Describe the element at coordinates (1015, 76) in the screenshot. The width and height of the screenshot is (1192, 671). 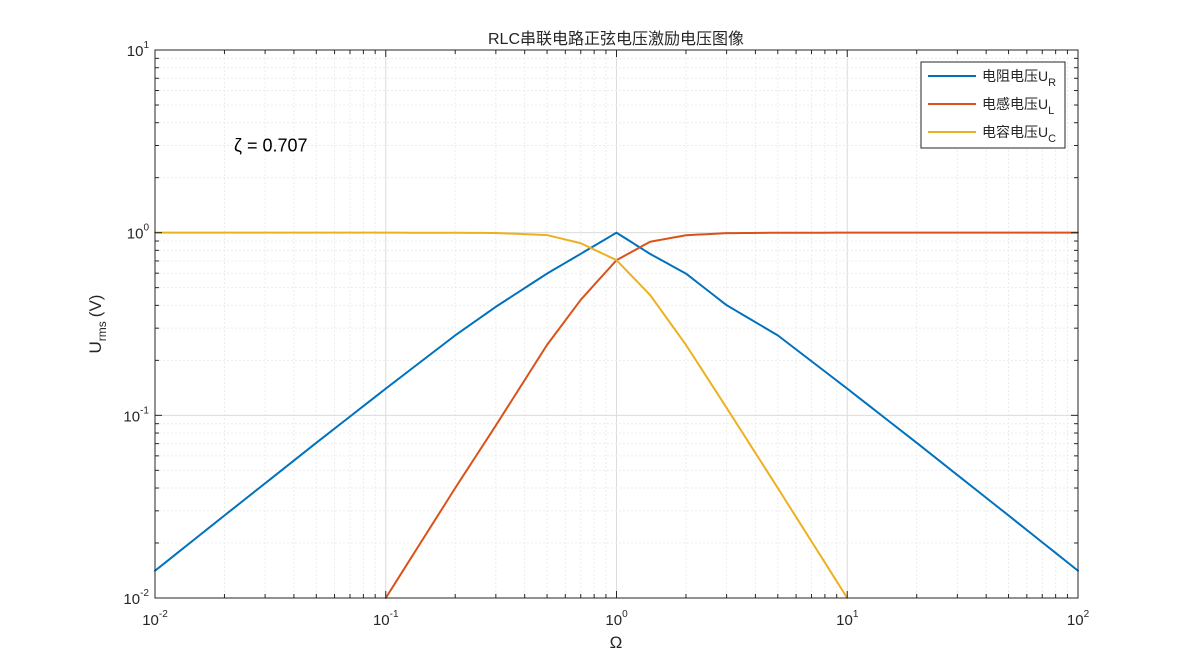
I see `legend-label-main: 电阻电压U` at that location.